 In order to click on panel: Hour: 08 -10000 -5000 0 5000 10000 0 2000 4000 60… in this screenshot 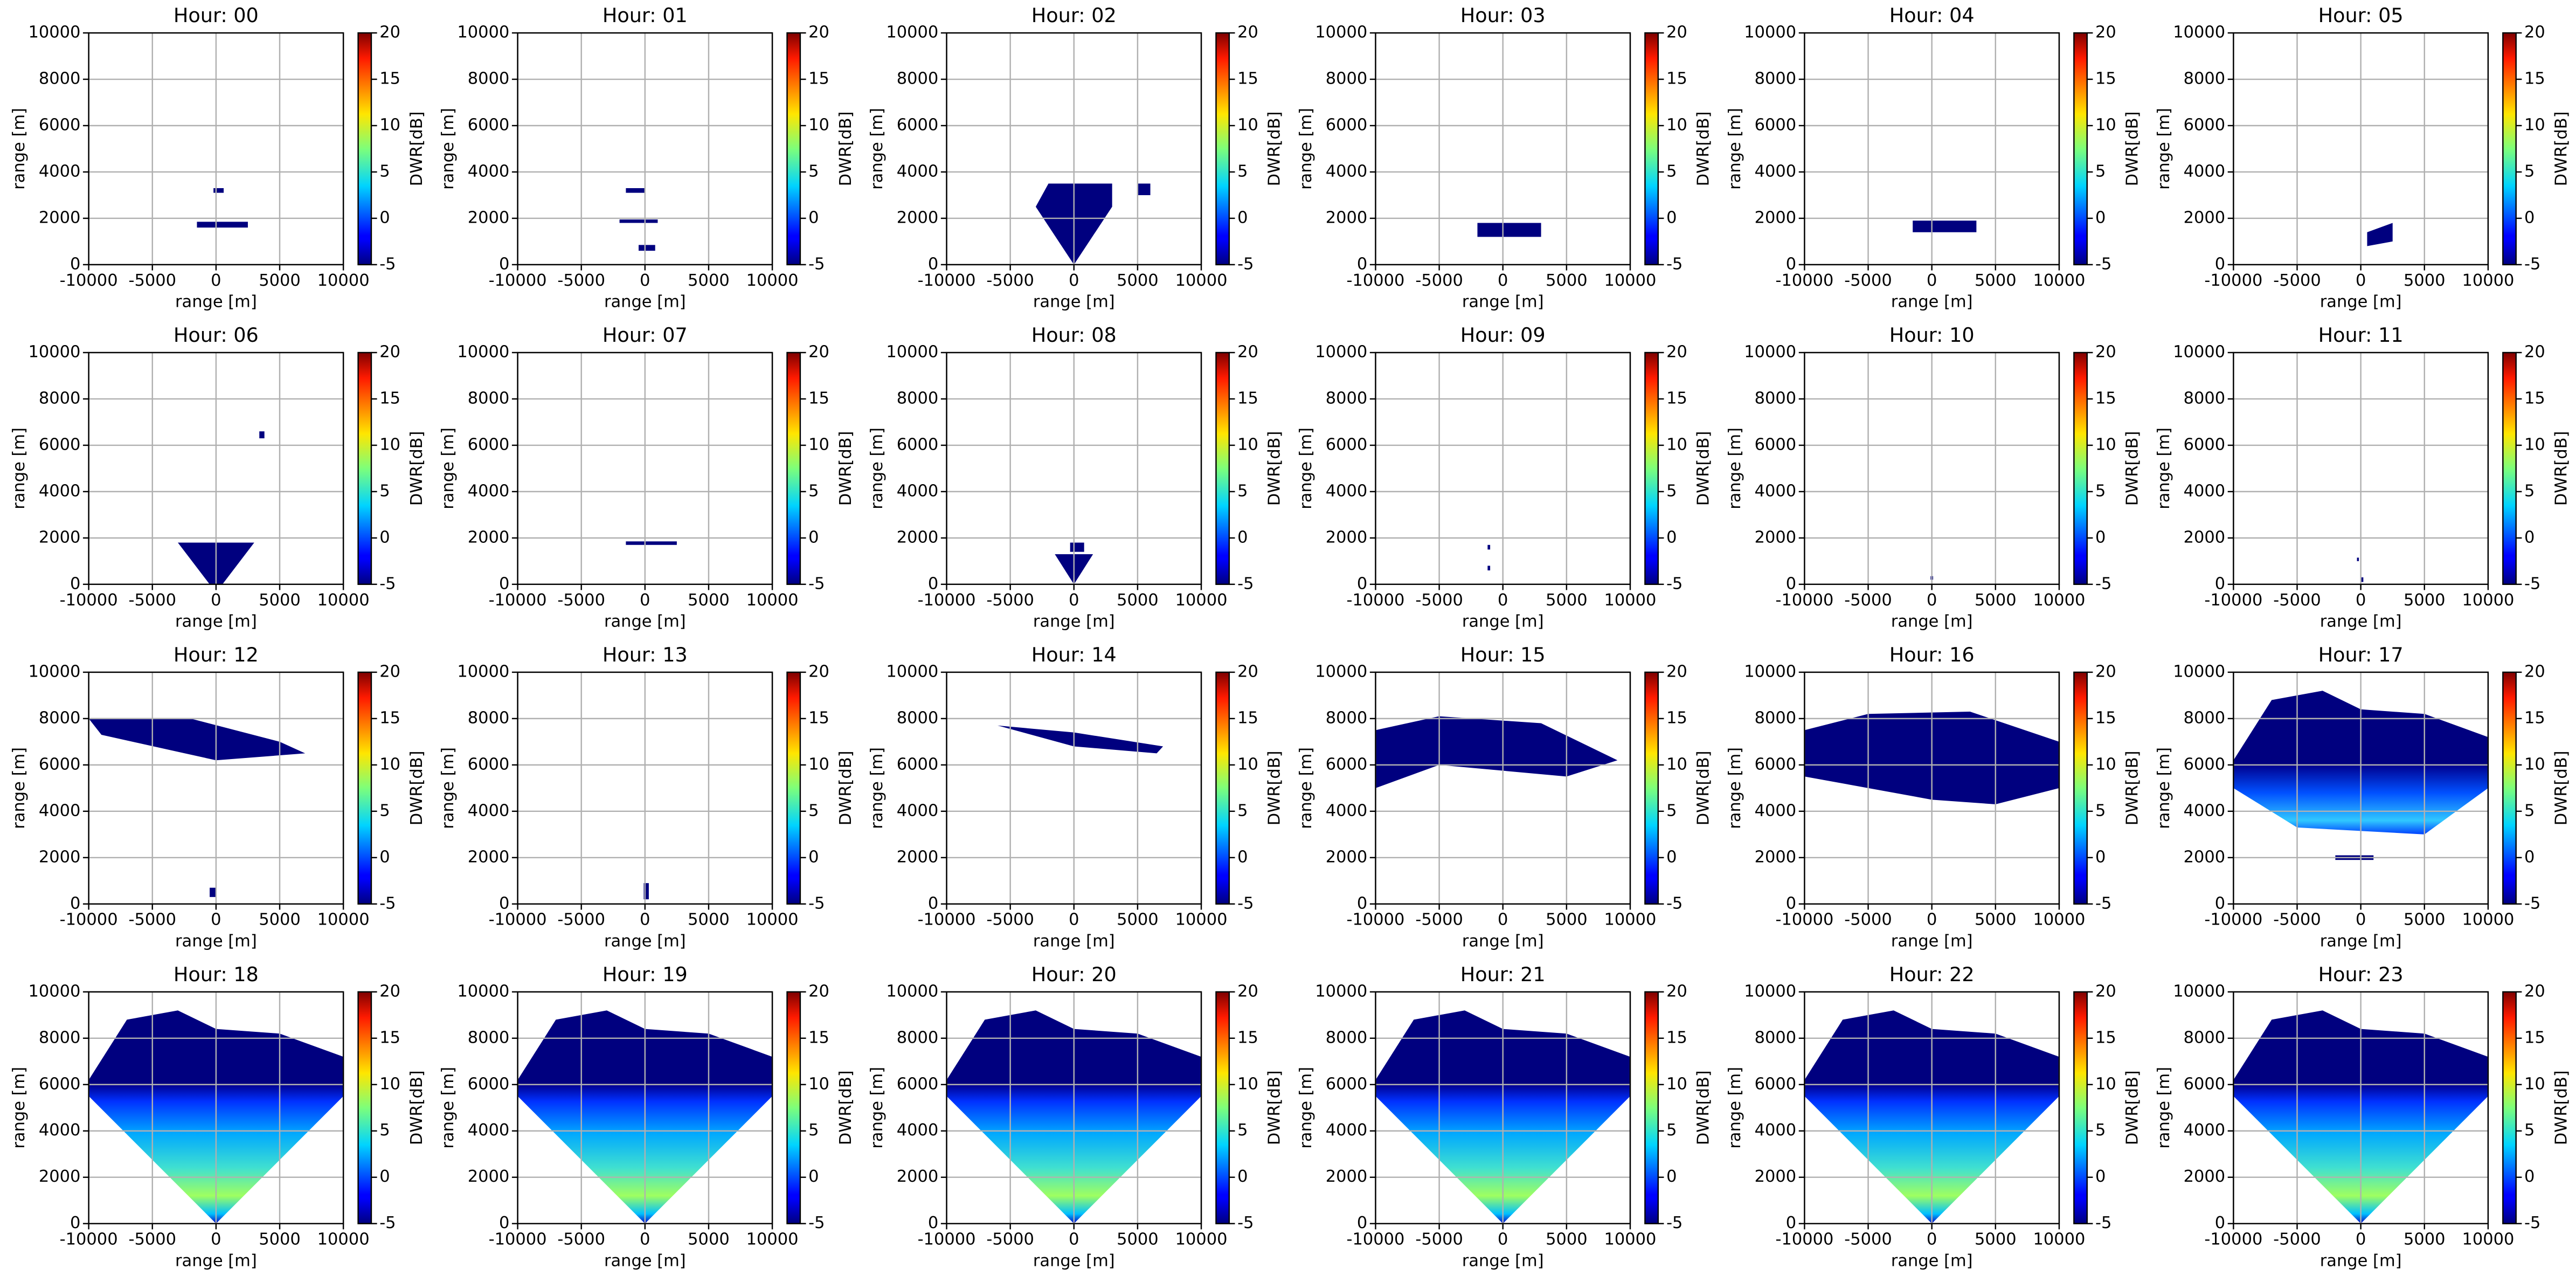, I will do `click(1076, 477)`.